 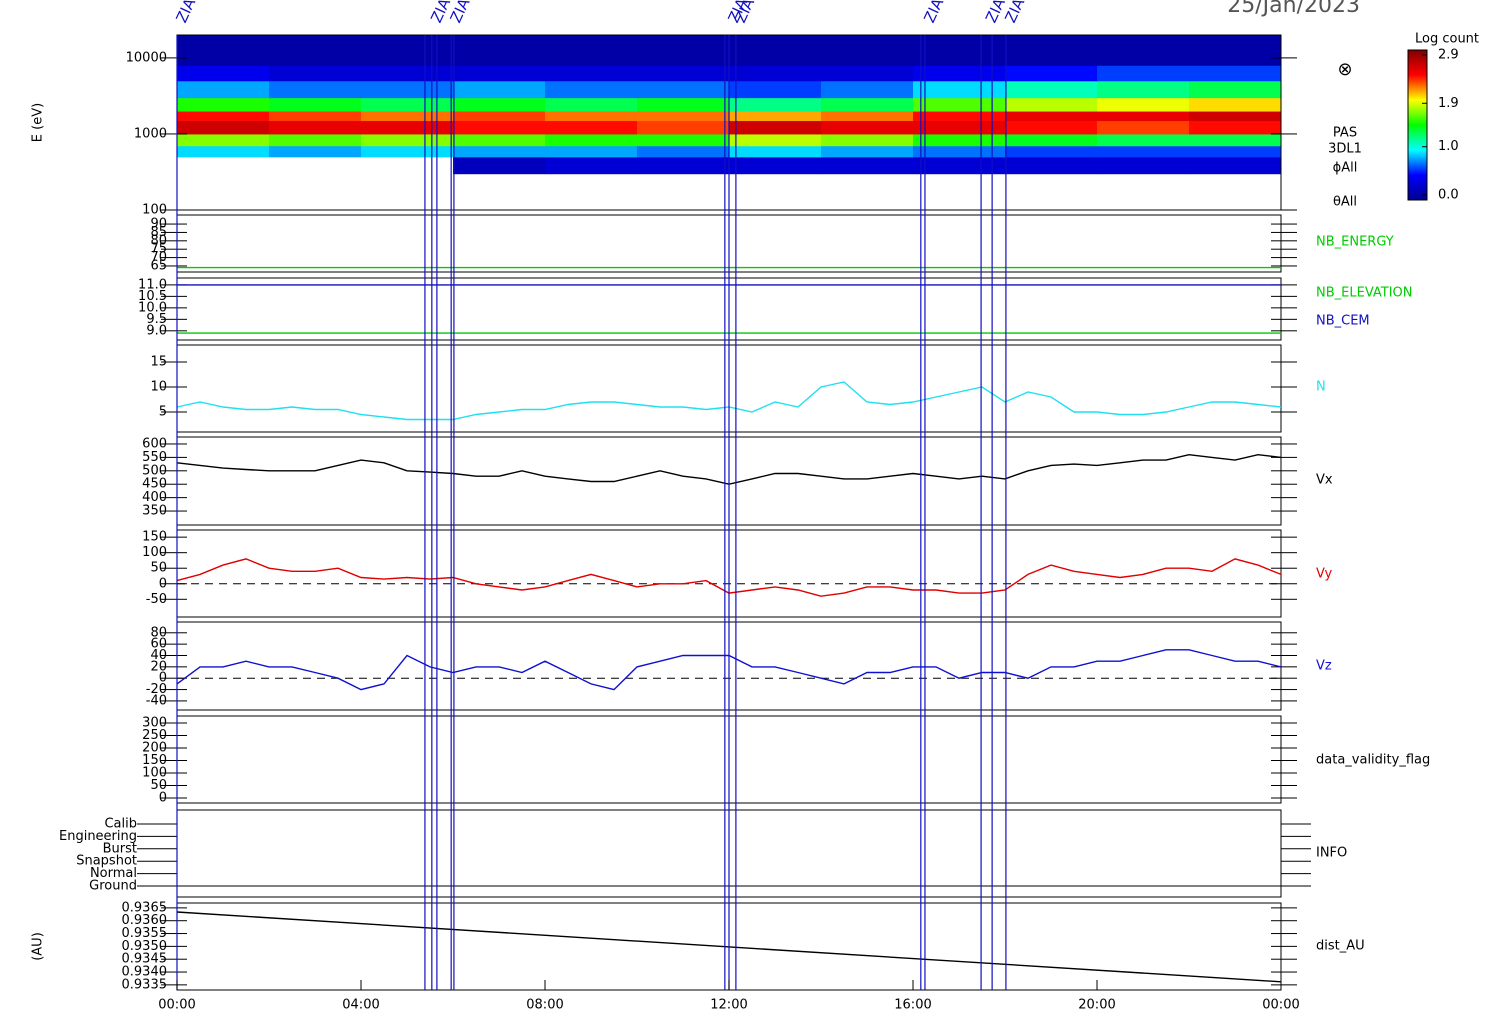 I want to click on series-label: Vx, so click(x=1324, y=480).